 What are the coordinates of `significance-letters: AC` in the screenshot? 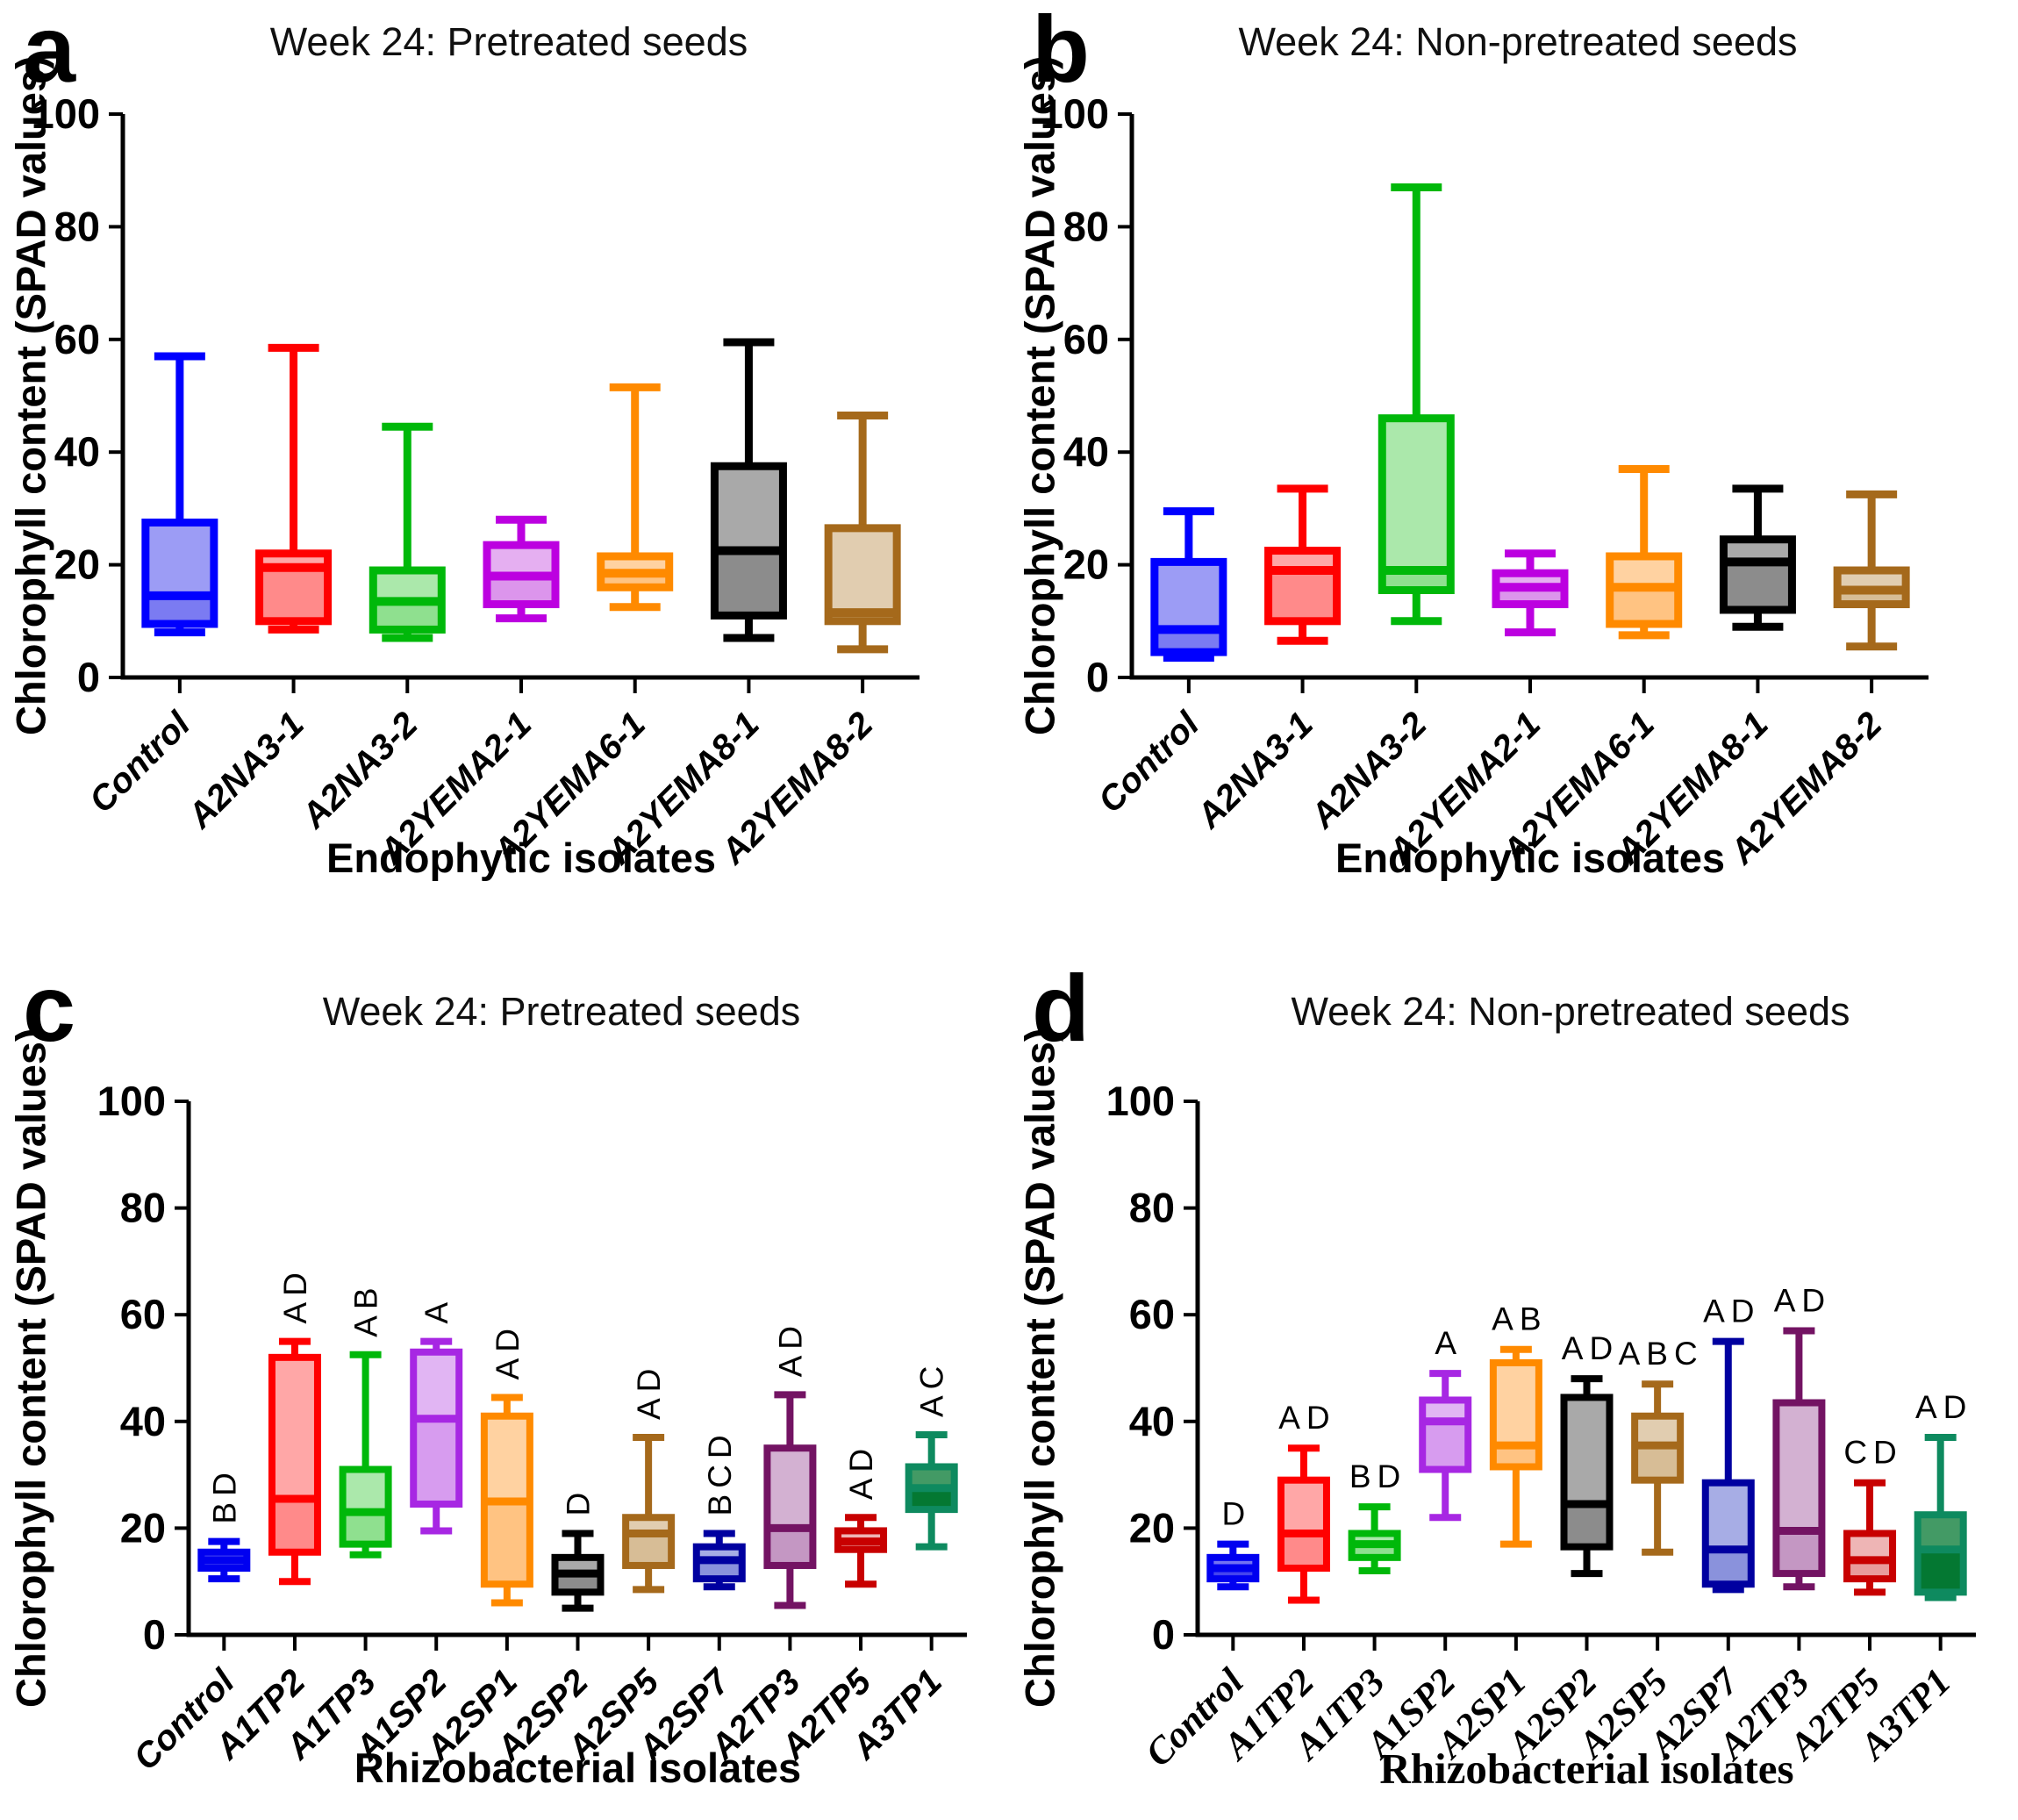 It's located at (932, 1388).